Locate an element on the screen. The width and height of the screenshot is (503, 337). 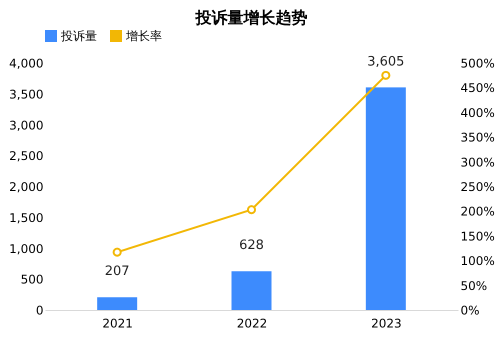
data-label: 3,605 is located at coordinates (385, 62).